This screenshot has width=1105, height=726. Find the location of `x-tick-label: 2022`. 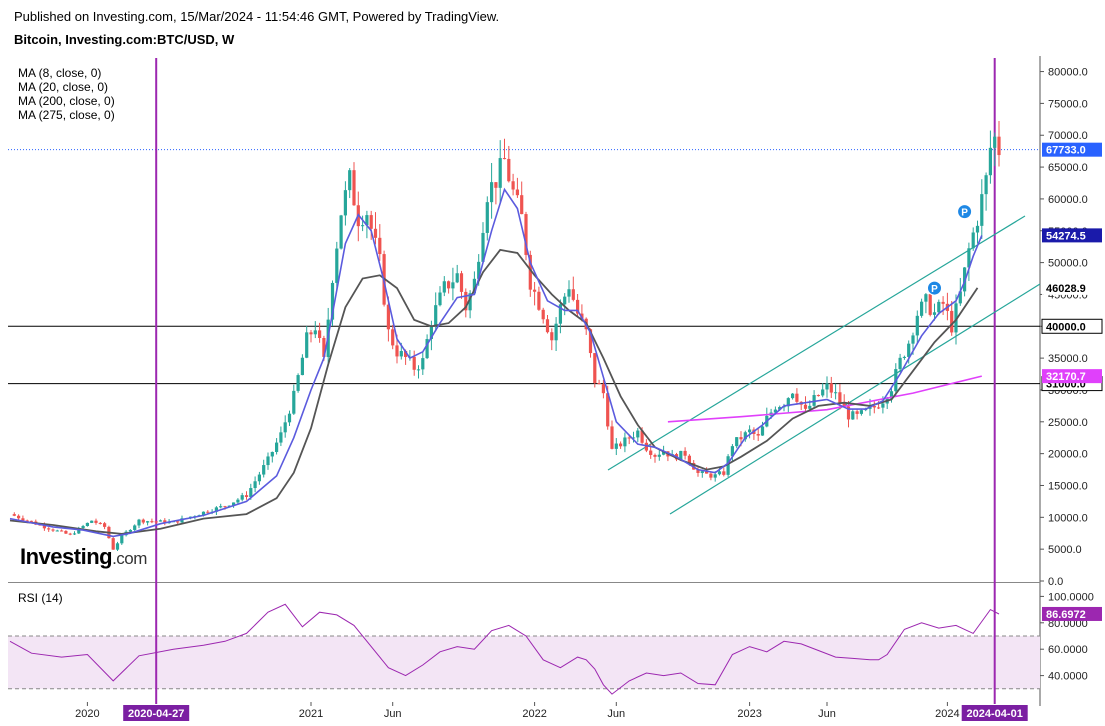

x-tick-label: 2022 is located at coordinates (534, 714).